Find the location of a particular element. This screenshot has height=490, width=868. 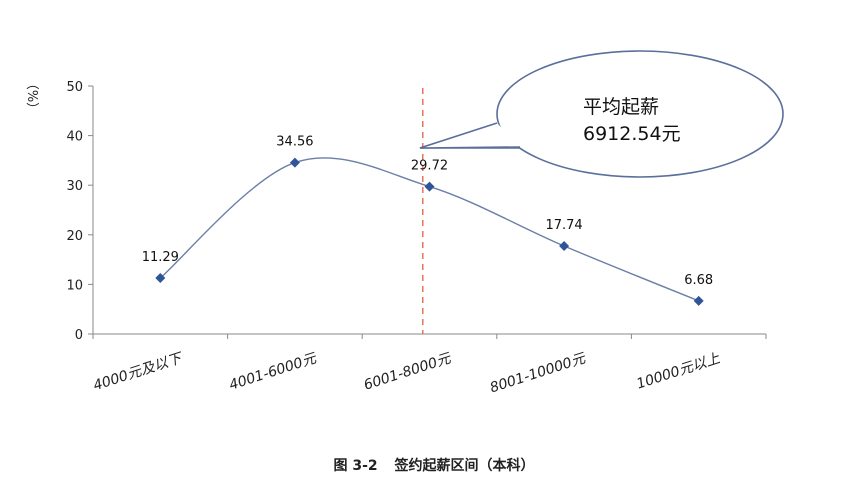

y-tick-label: 20 is located at coordinates (74, 236).